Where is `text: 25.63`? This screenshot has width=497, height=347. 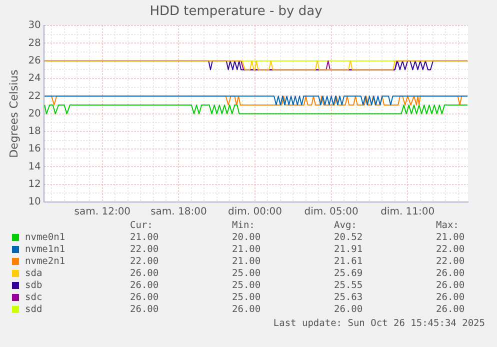
text: 25.63 is located at coordinates (349, 298).